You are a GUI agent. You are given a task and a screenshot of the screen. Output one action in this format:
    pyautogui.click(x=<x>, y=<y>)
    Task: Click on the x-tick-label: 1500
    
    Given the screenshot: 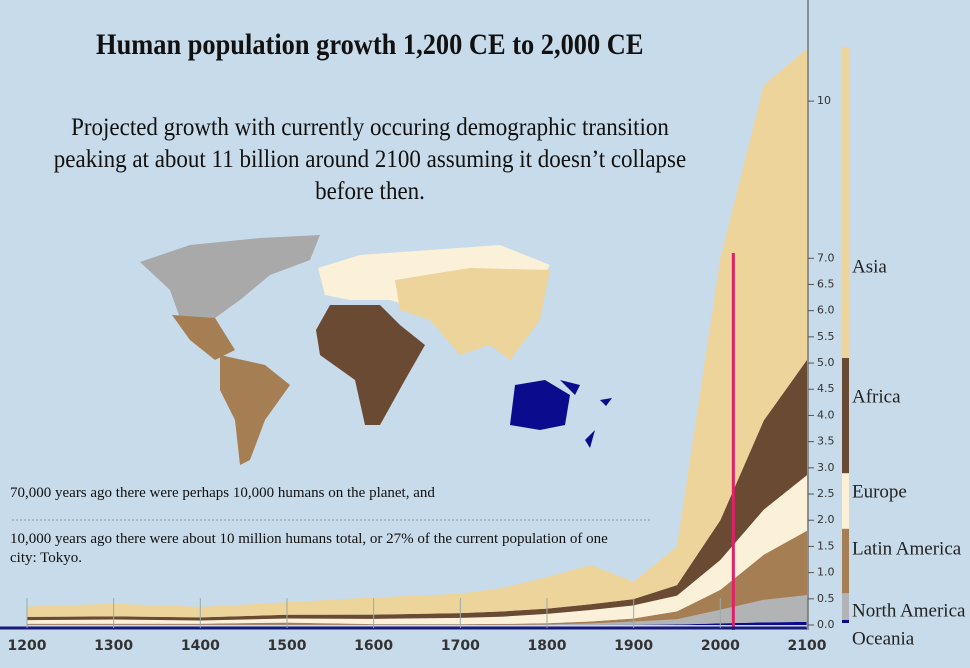 What is the action you would take?
    pyautogui.click(x=287, y=646)
    